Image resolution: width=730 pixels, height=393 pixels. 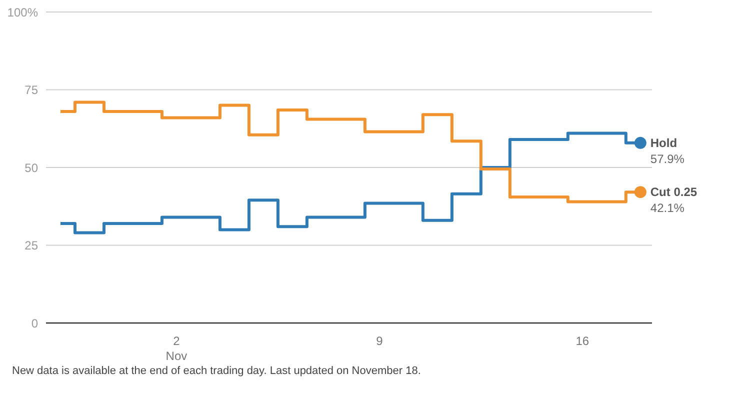 I want to click on x-tick-label: 16, so click(x=583, y=341).